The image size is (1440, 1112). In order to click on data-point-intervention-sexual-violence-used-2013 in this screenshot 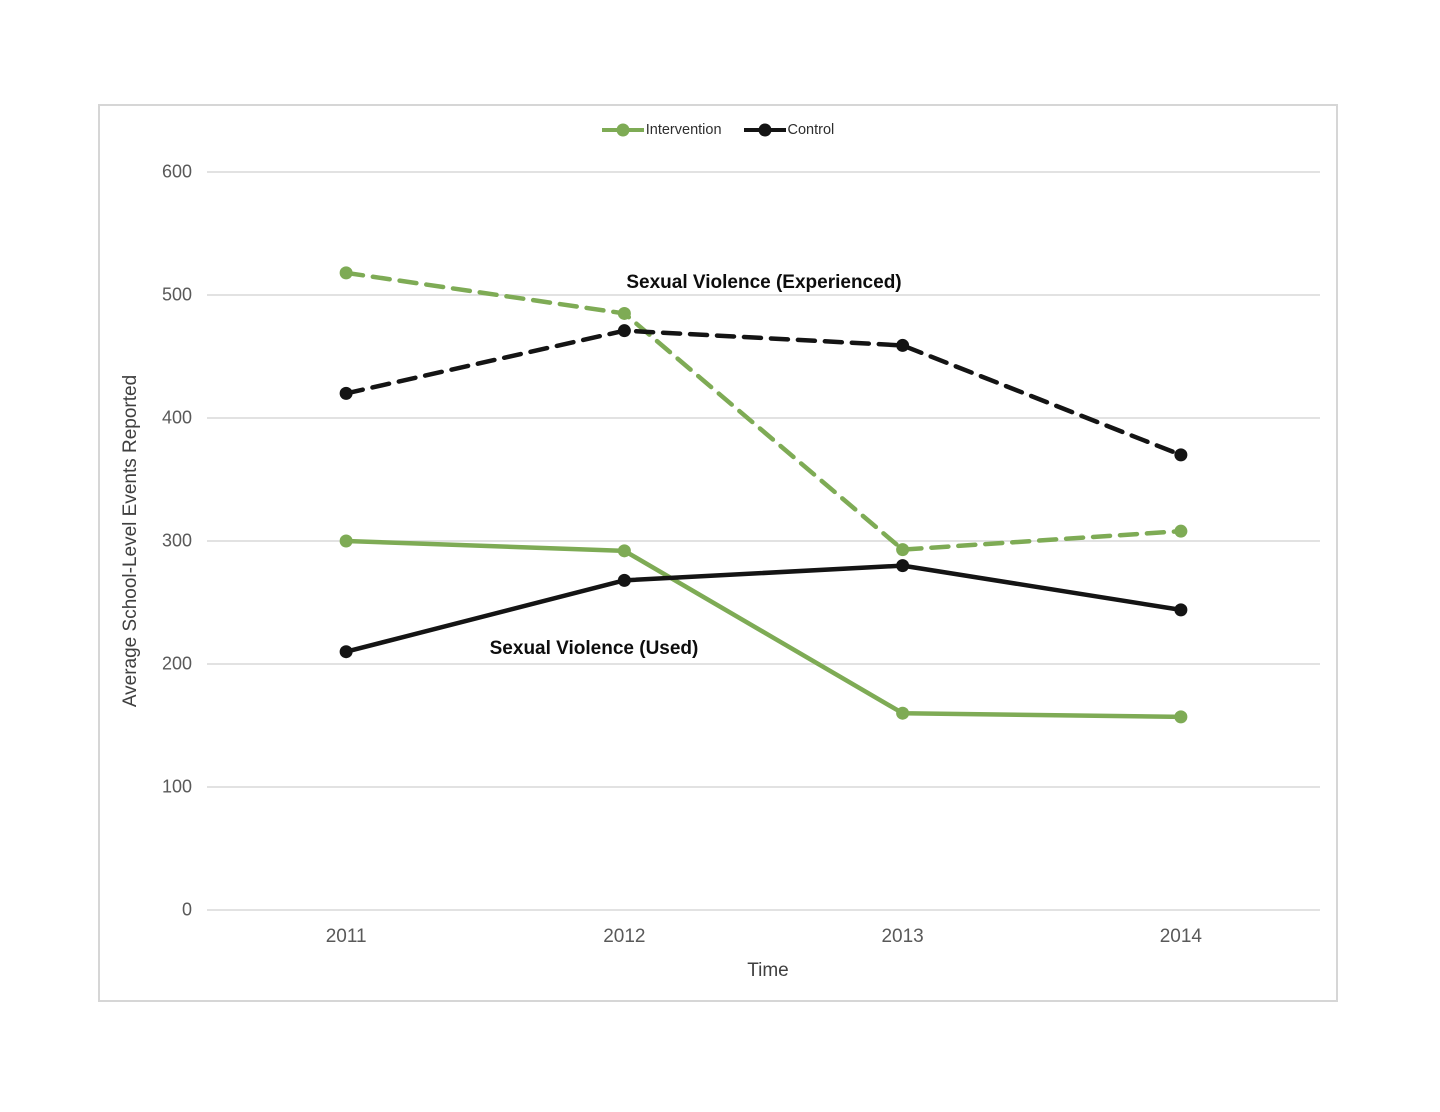, I will do `click(903, 713)`.